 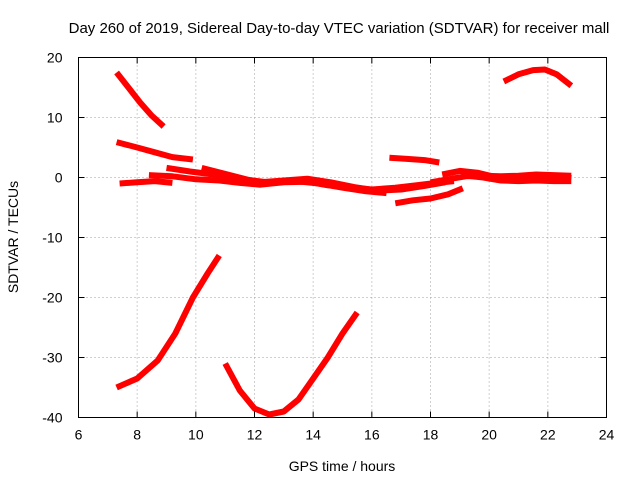 I want to click on x-tick-label: 22, so click(x=548, y=435).